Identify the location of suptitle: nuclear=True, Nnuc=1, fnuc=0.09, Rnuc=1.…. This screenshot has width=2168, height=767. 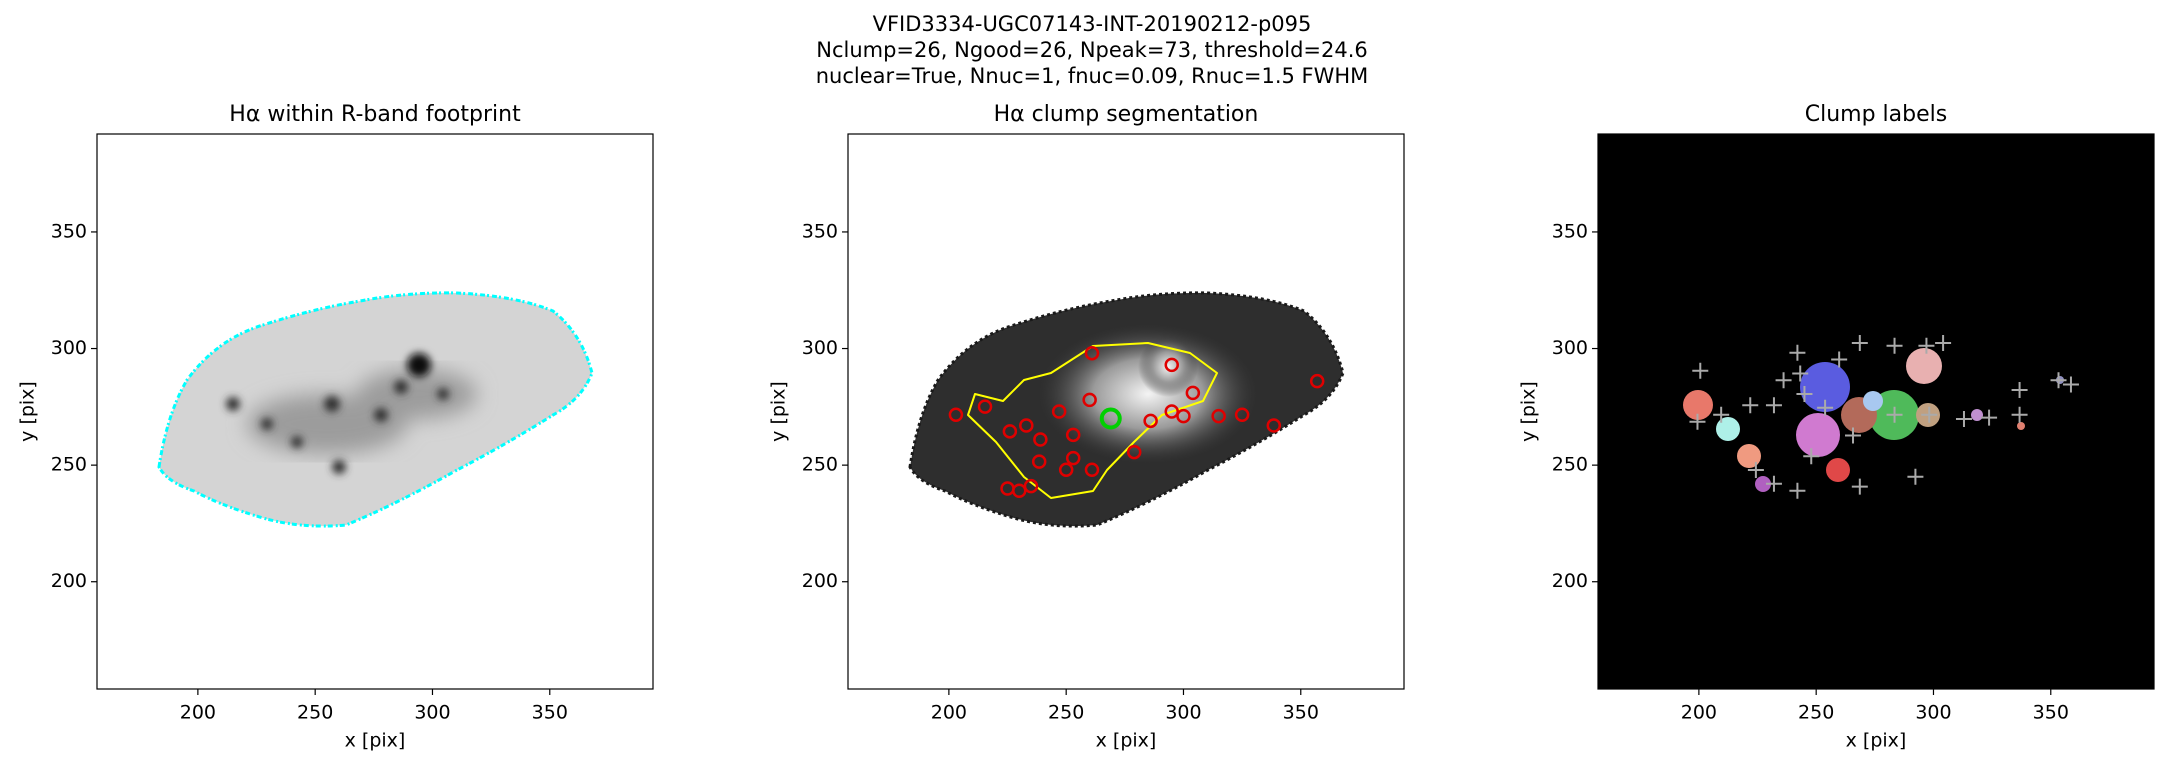
(1092, 76).